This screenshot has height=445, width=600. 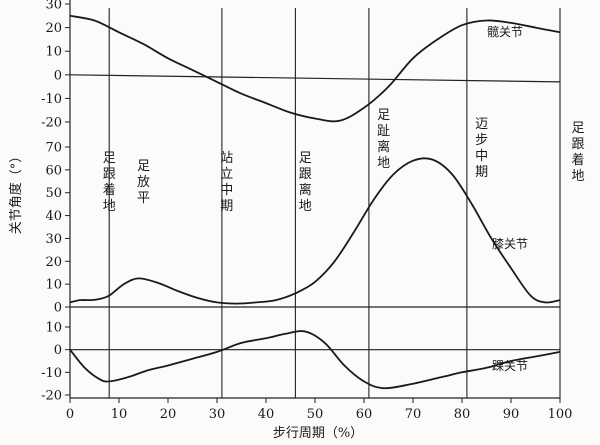 What do you see at coordinates (510, 366) in the screenshot?
I see `series-label: 踝关节` at bounding box center [510, 366].